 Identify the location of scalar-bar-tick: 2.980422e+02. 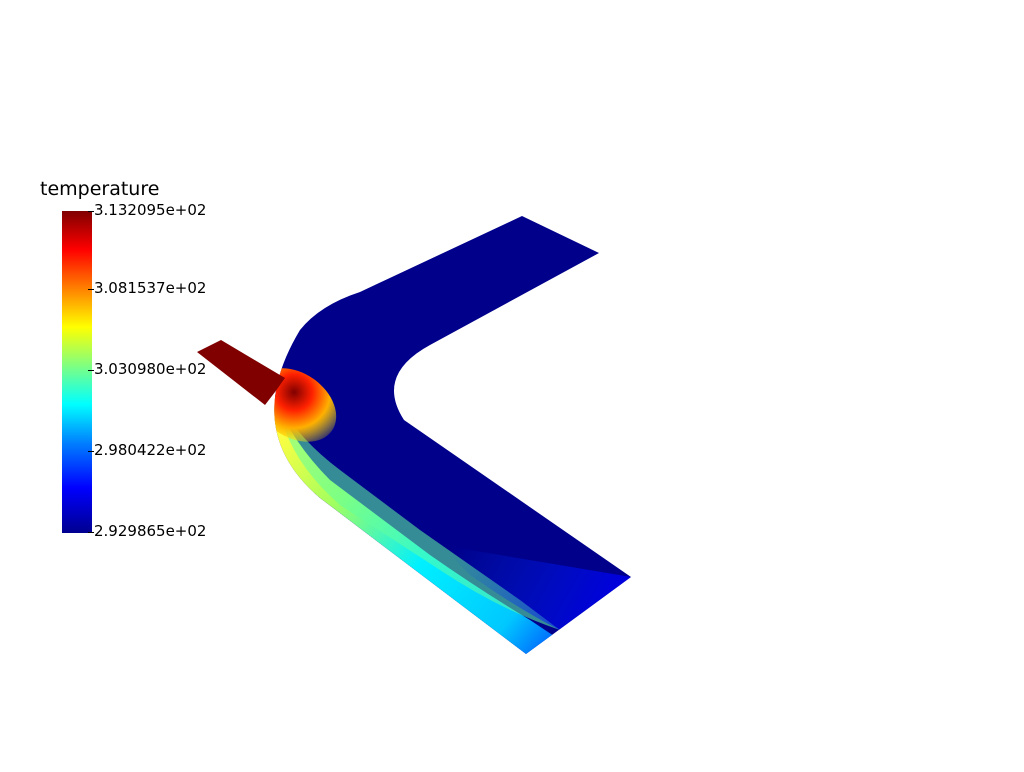
(147, 450).